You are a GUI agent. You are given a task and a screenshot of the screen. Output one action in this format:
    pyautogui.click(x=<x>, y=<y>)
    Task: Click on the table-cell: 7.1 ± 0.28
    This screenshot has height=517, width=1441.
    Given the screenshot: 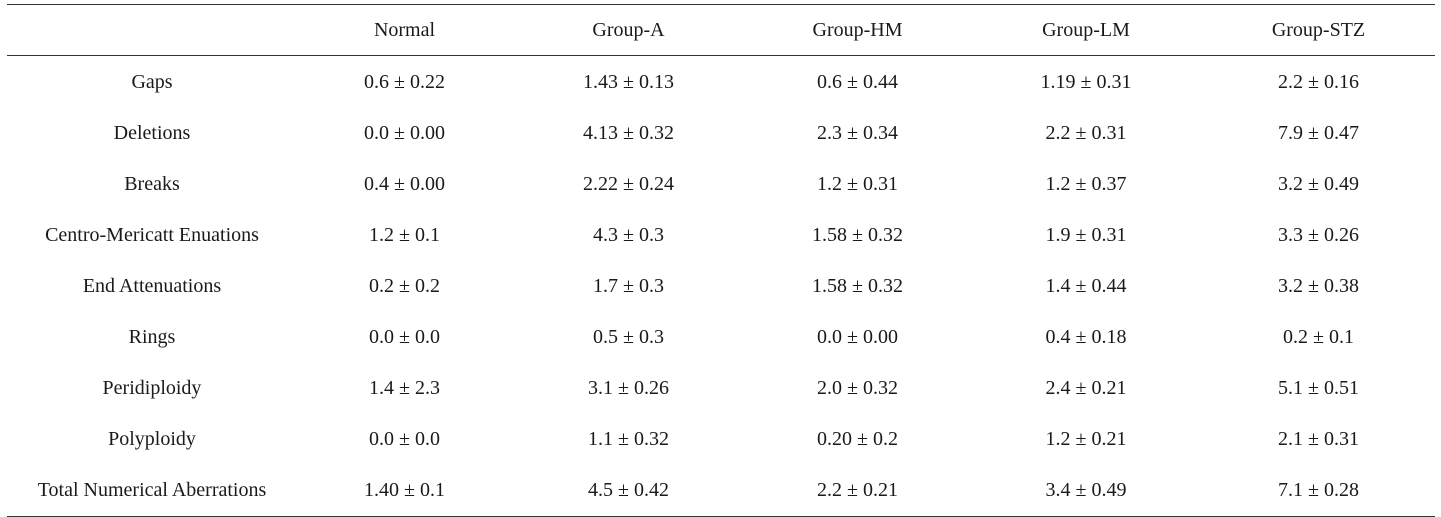 What is the action you would take?
    pyautogui.click(x=1318, y=490)
    